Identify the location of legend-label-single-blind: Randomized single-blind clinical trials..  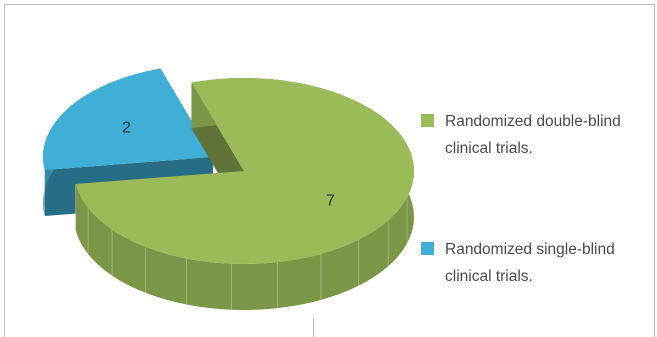
(530, 263).